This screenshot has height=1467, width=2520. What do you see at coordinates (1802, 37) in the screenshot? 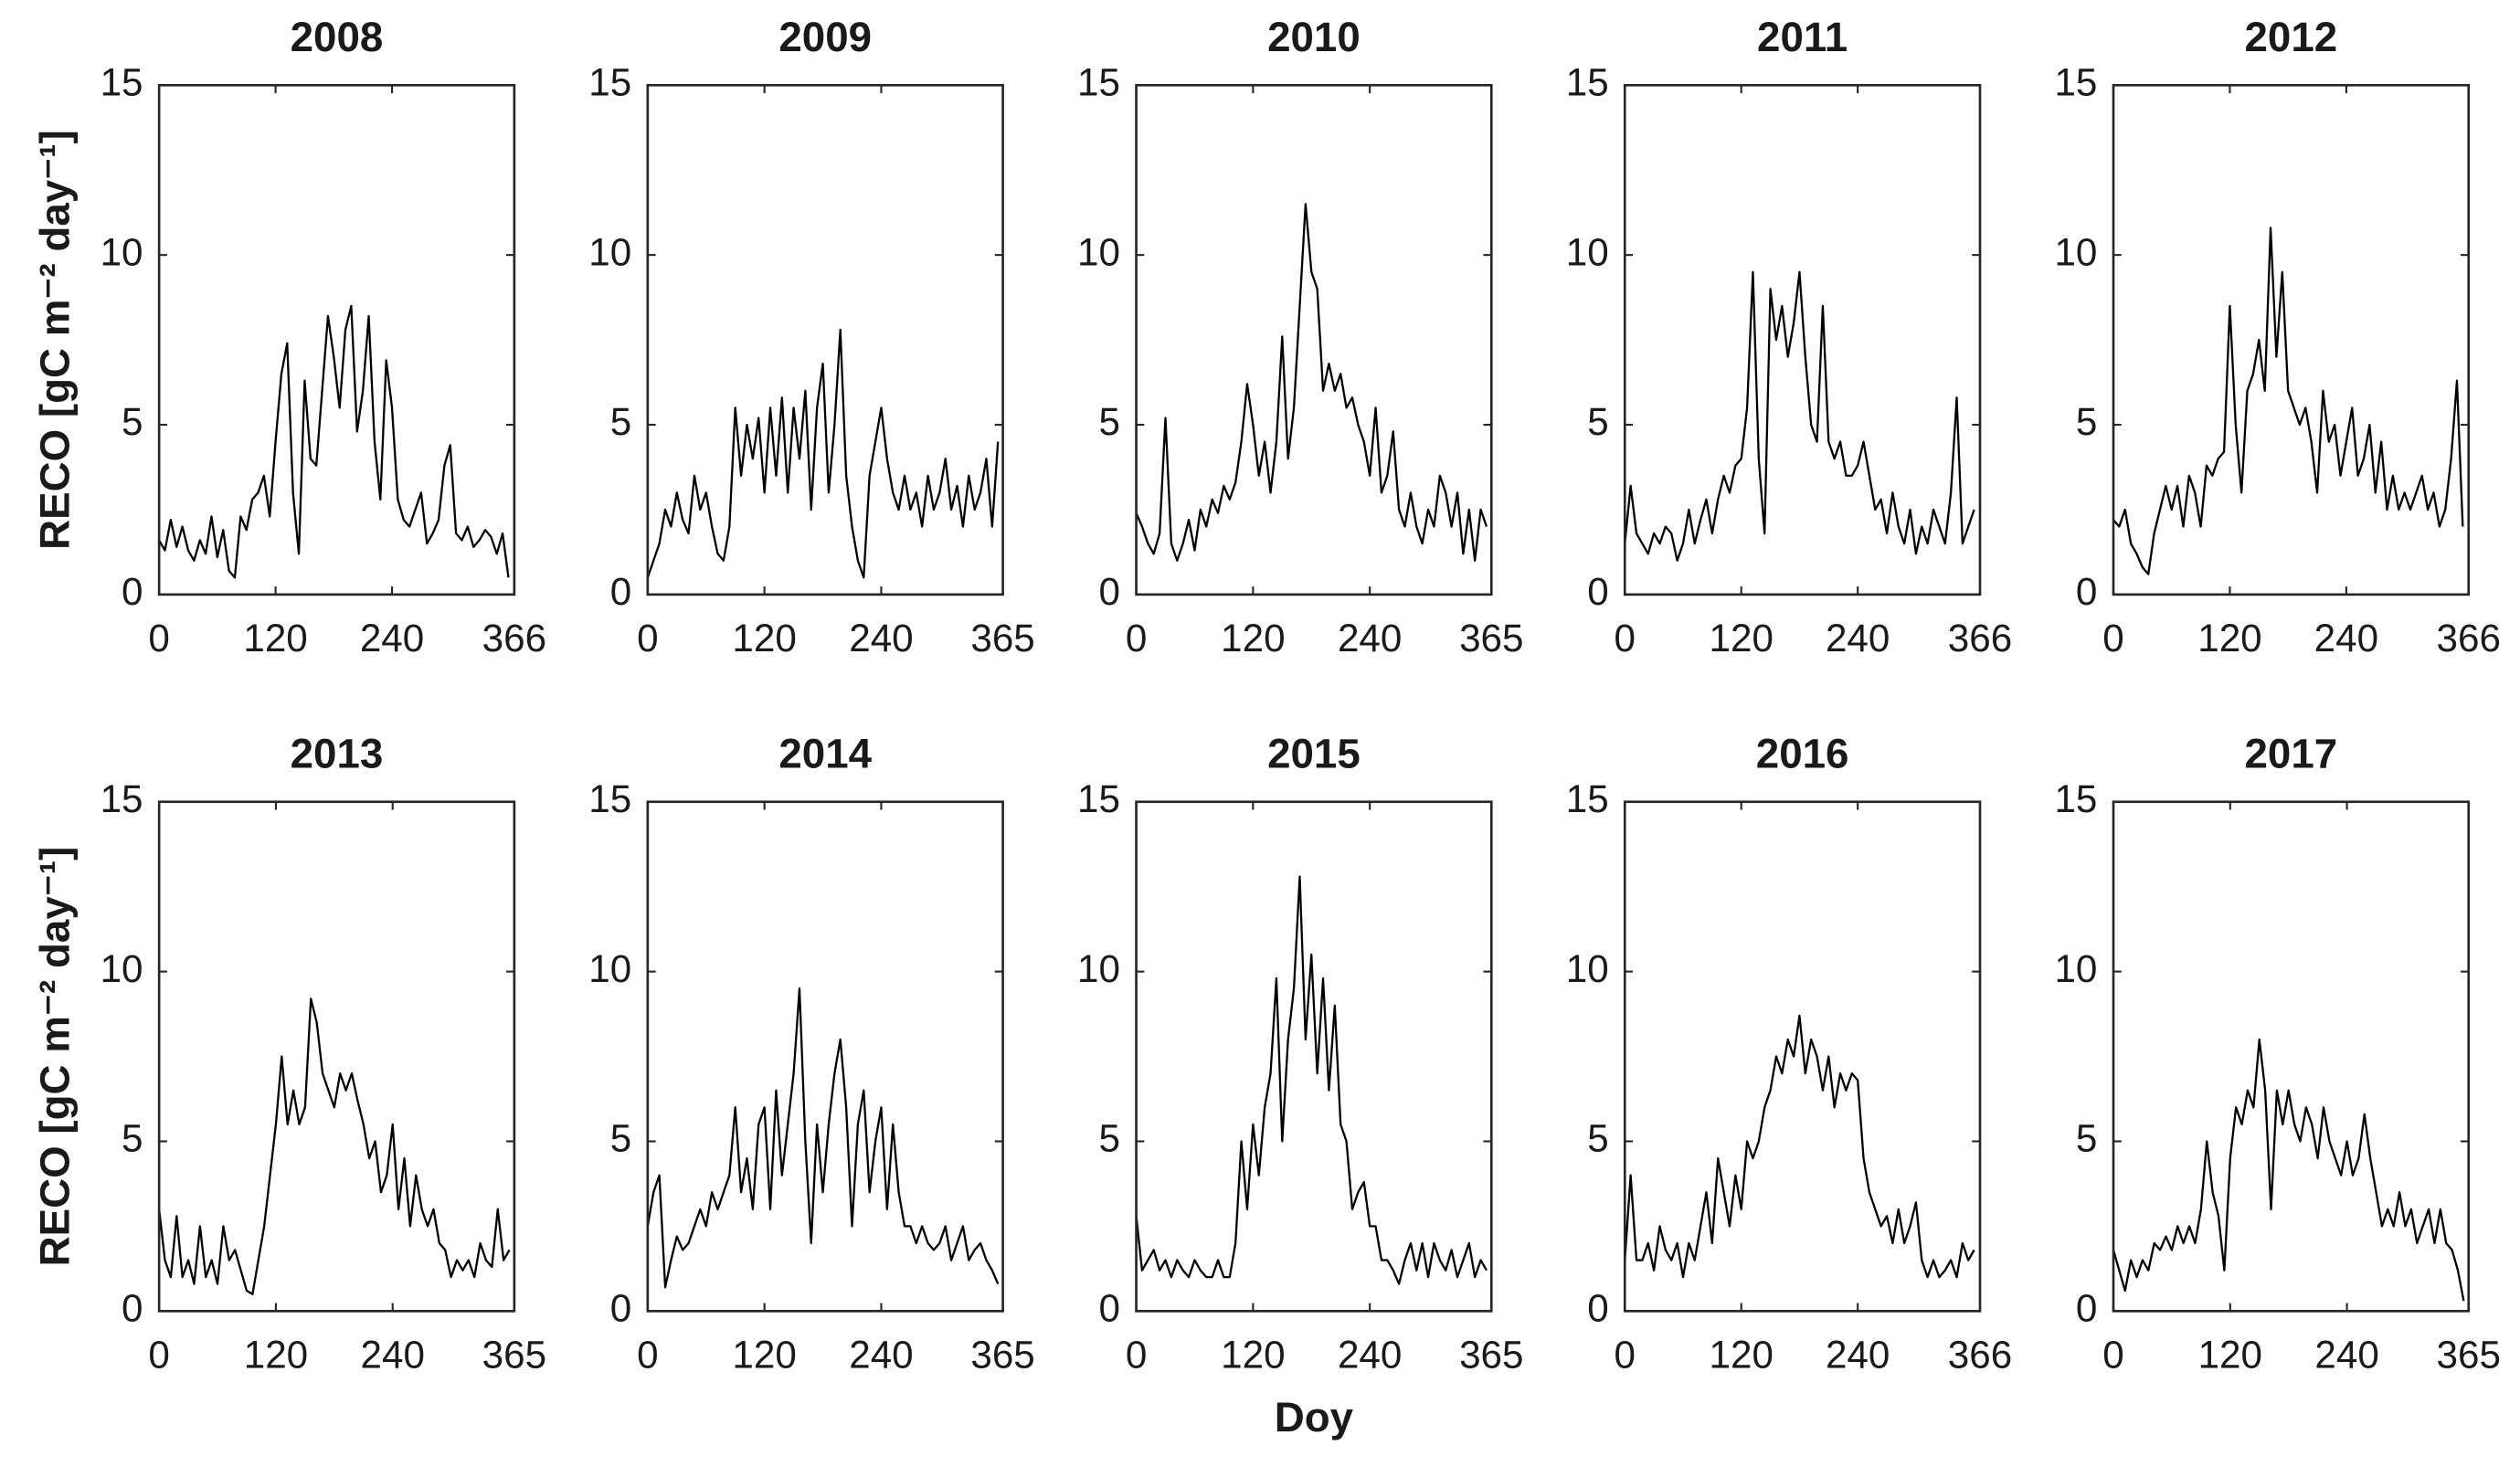
I see `panel-title: 2011` at bounding box center [1802, 37].